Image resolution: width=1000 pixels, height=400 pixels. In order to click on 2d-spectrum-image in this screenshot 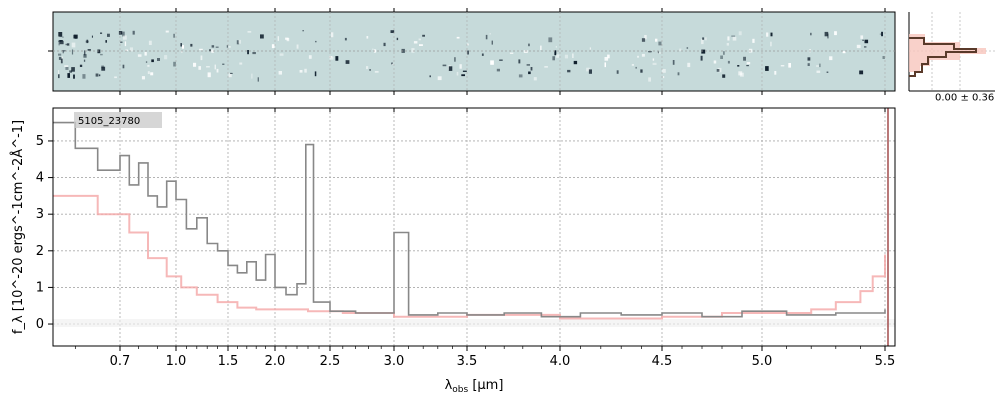, I will do `click(471, 56)`.